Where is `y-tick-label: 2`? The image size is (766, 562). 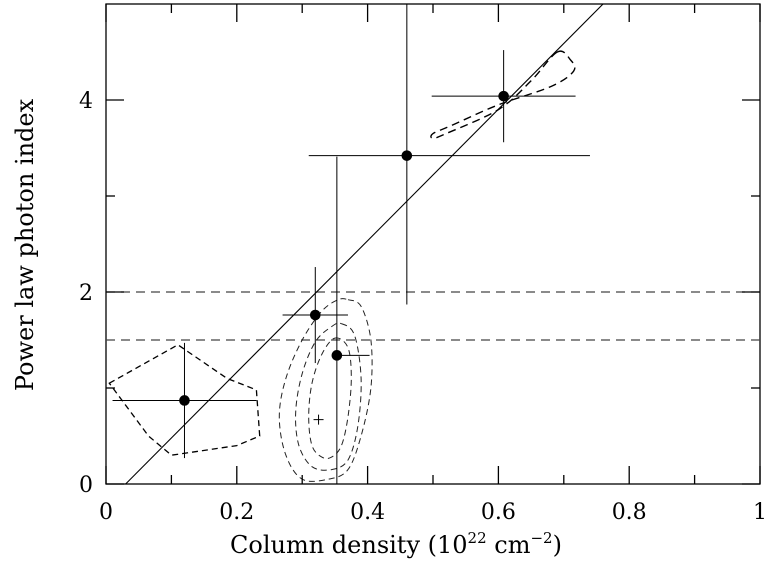
y-tick-label: 2 is located at coordinates (86, 293).